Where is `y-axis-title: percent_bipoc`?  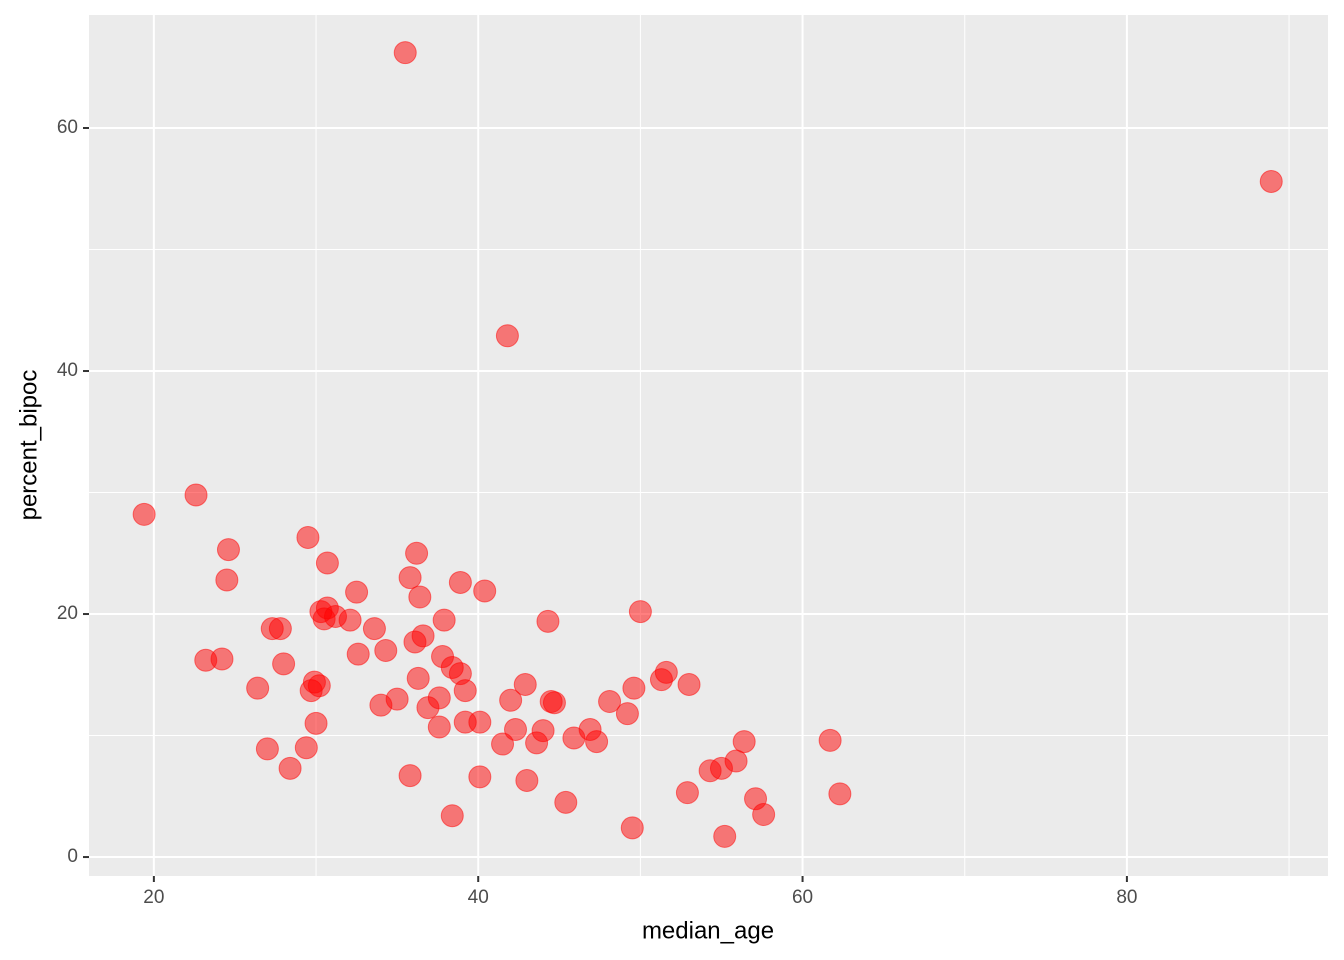 y-axis-title: percent_bipoc is located at coordinates (28, 445).